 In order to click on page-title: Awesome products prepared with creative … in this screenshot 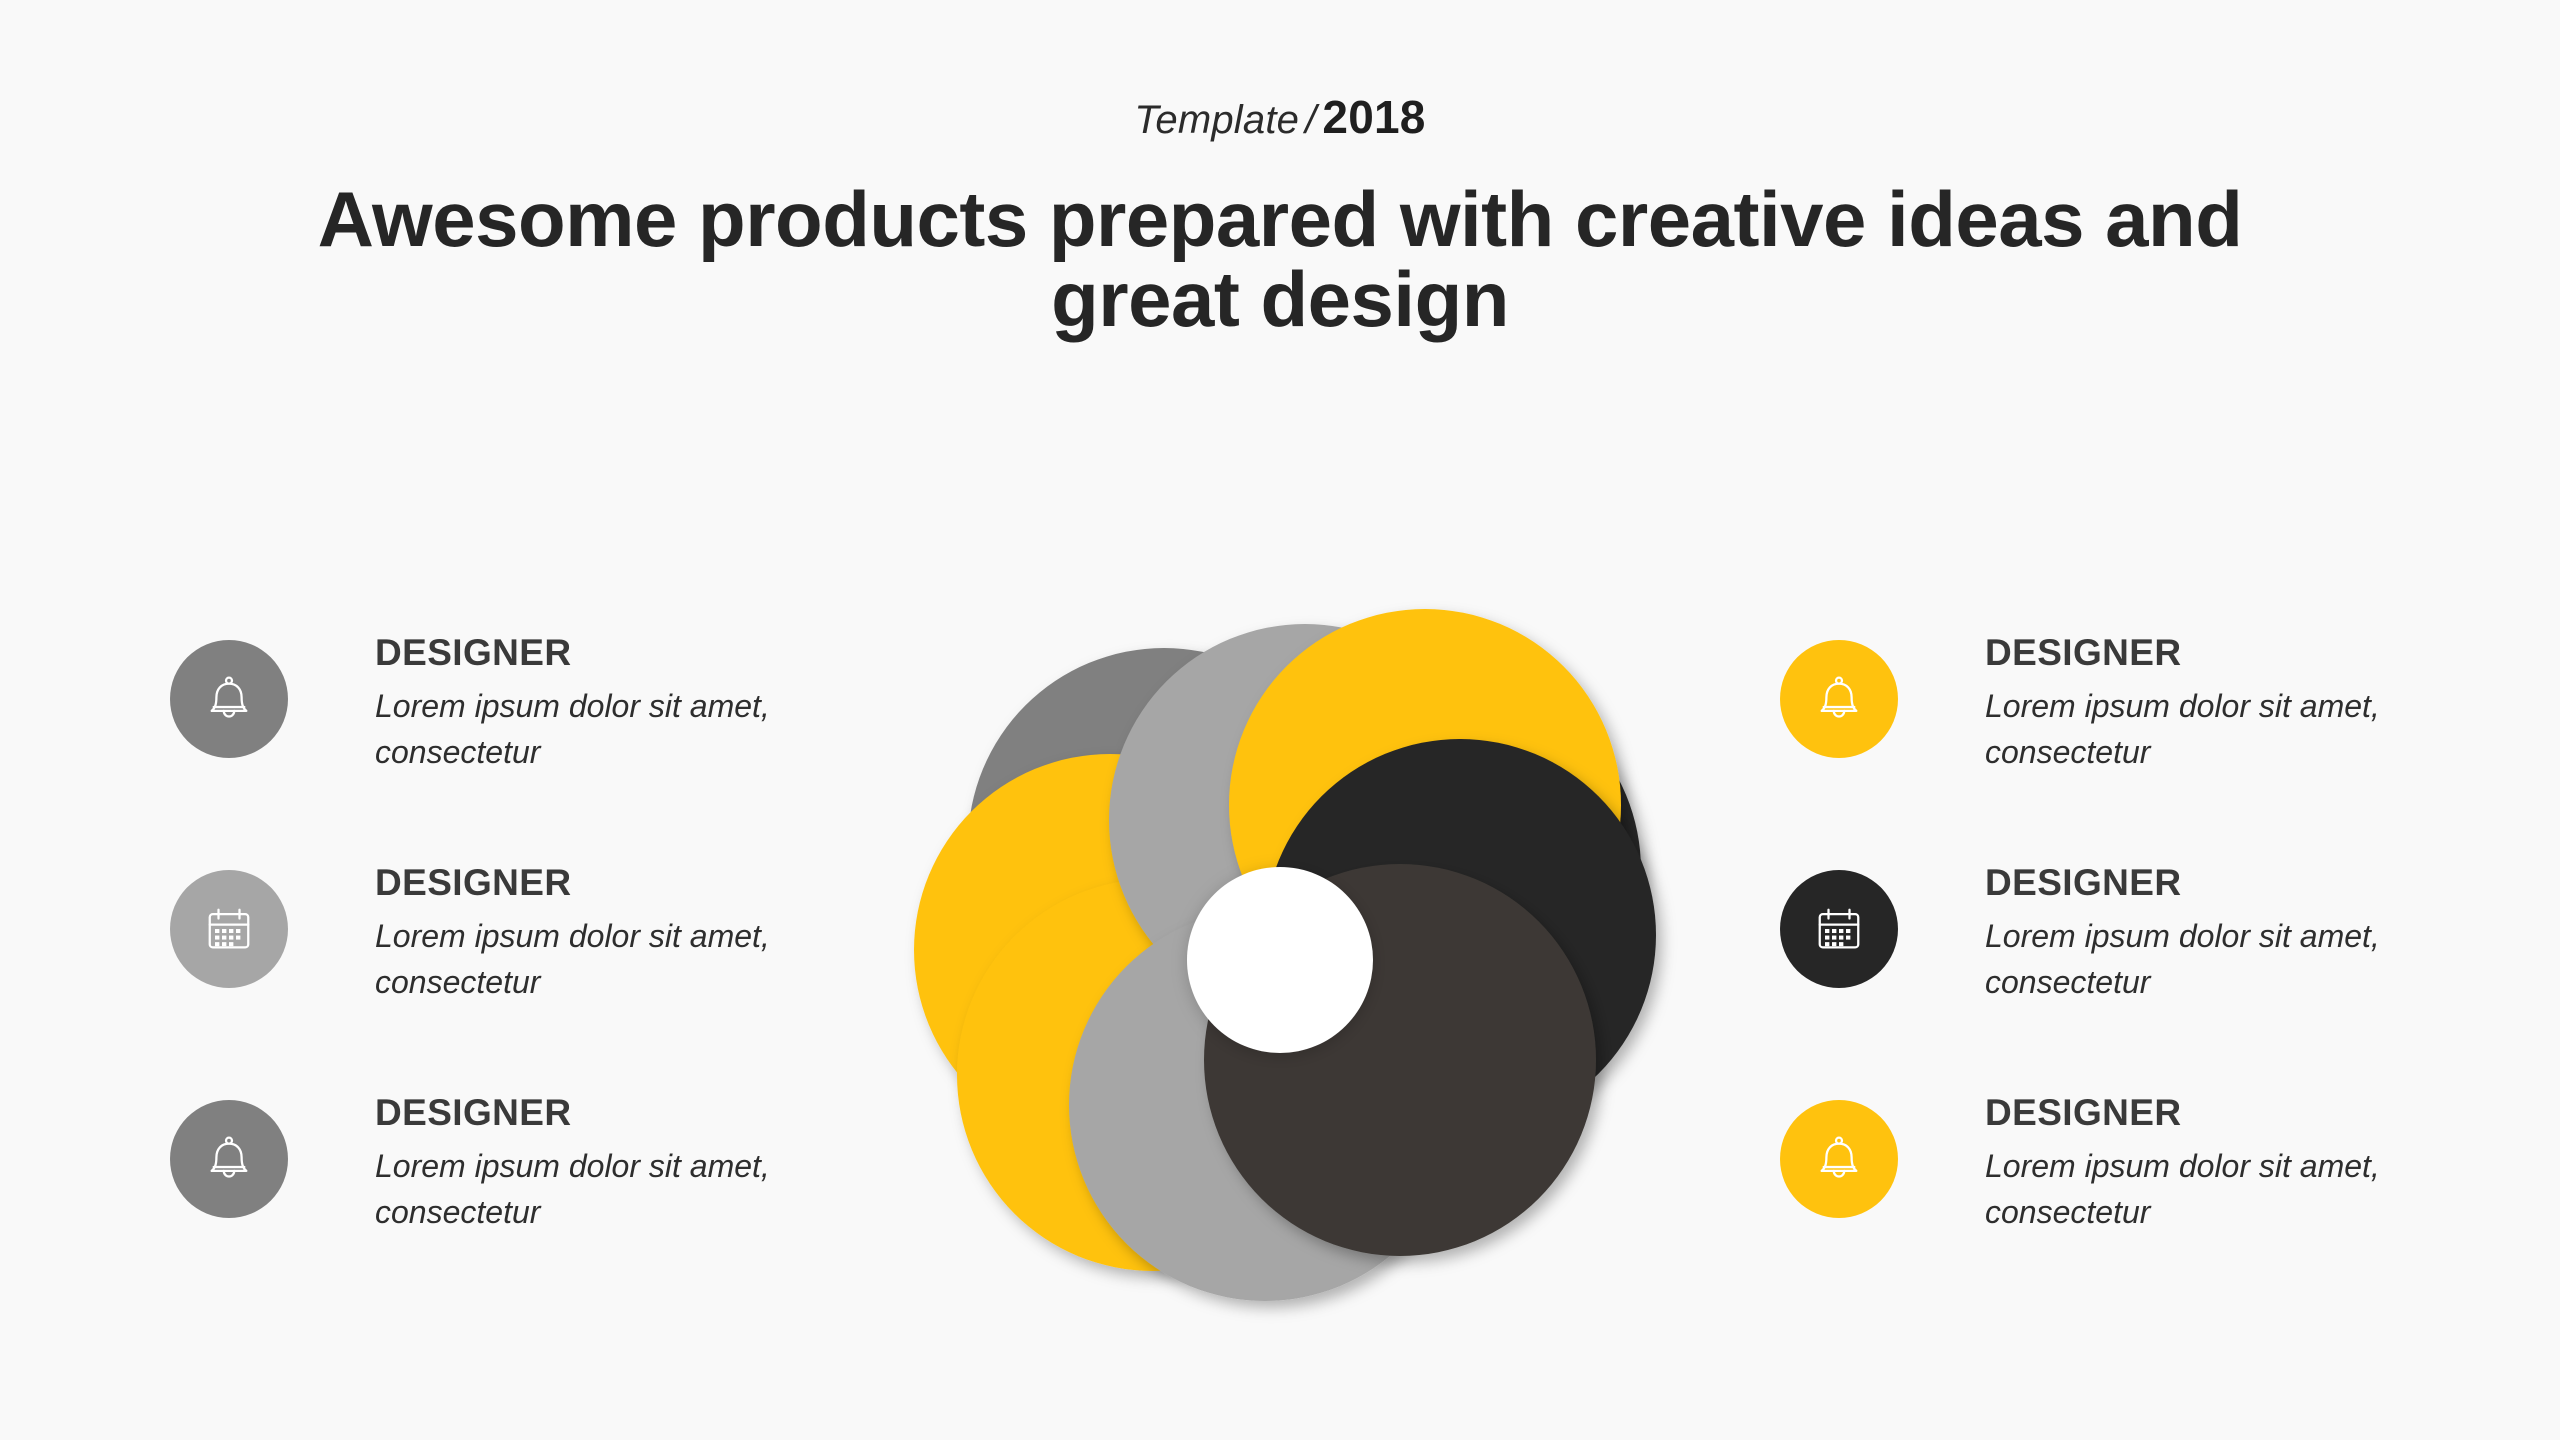, I will do `click(1280, 259)`.